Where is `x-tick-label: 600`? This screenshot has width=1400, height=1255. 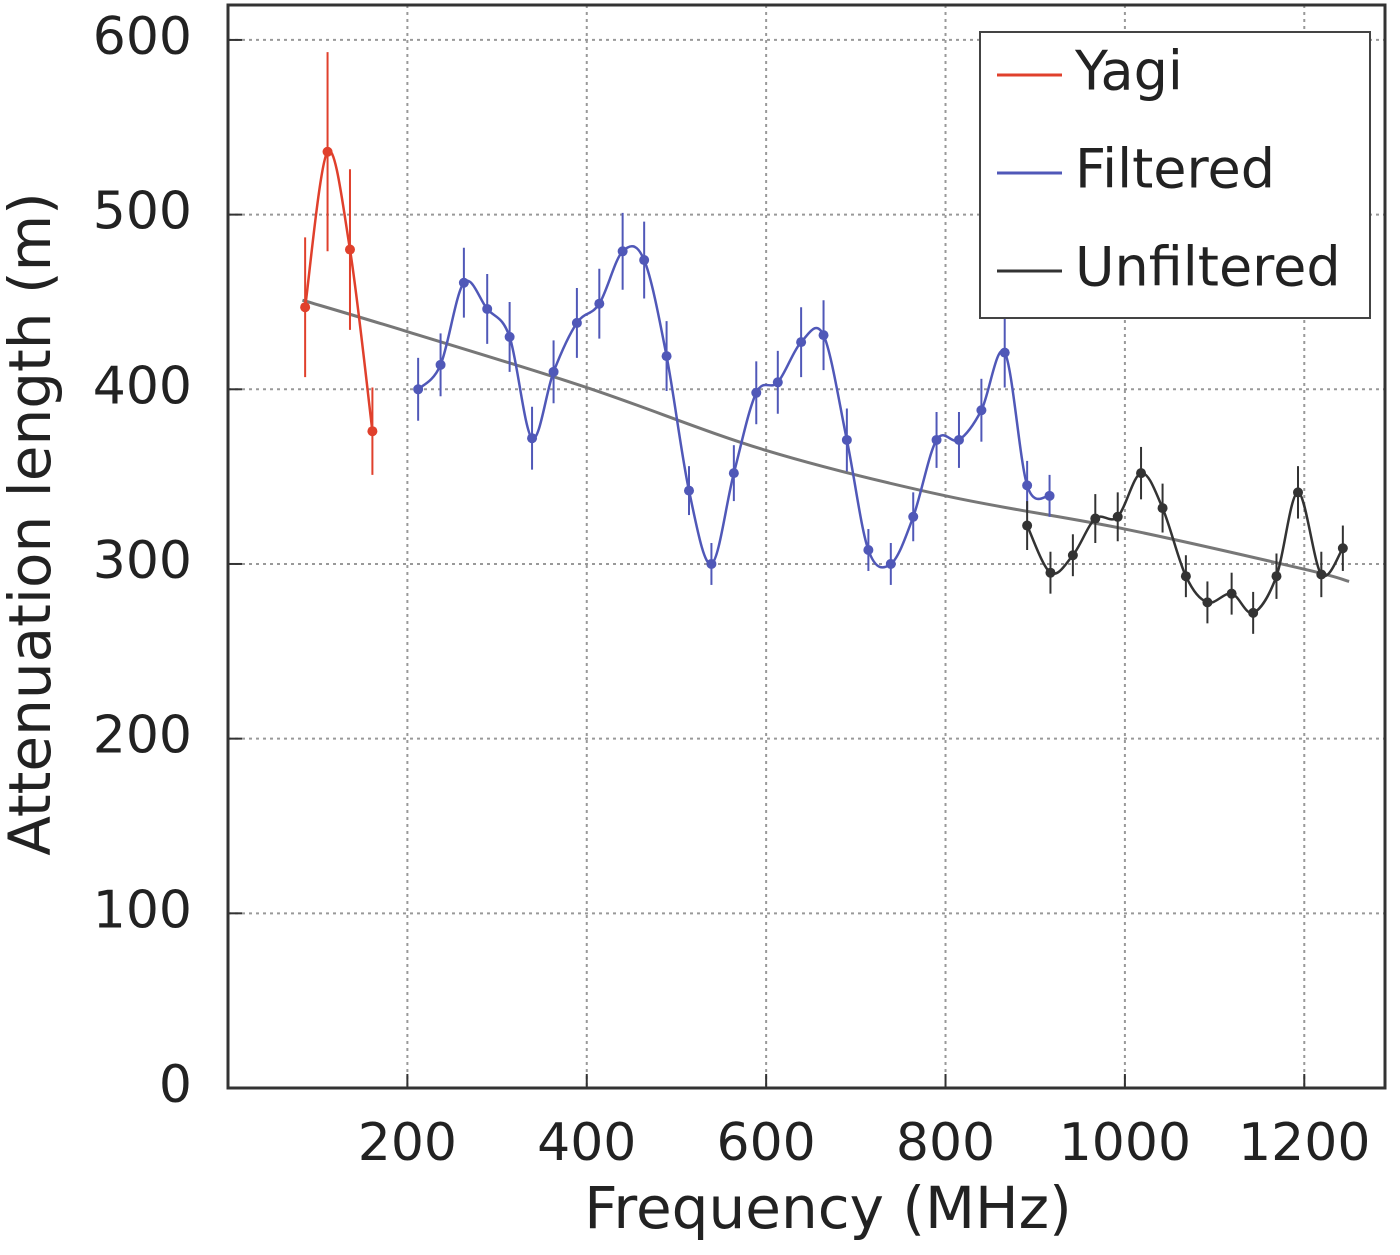
x-tick-label: 600 is located at coordinates (766, 1143).